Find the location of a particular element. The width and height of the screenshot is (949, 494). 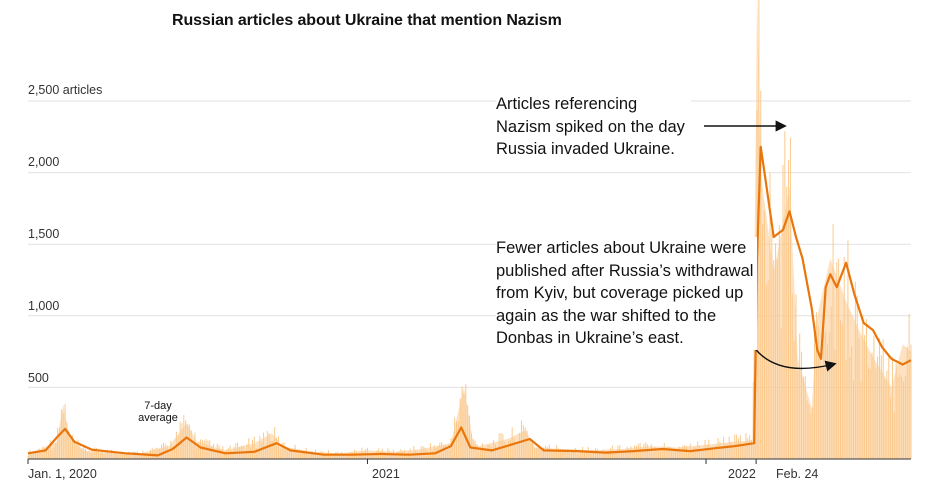

x-tick-label: 2021 is located at coordinates (386, 474).